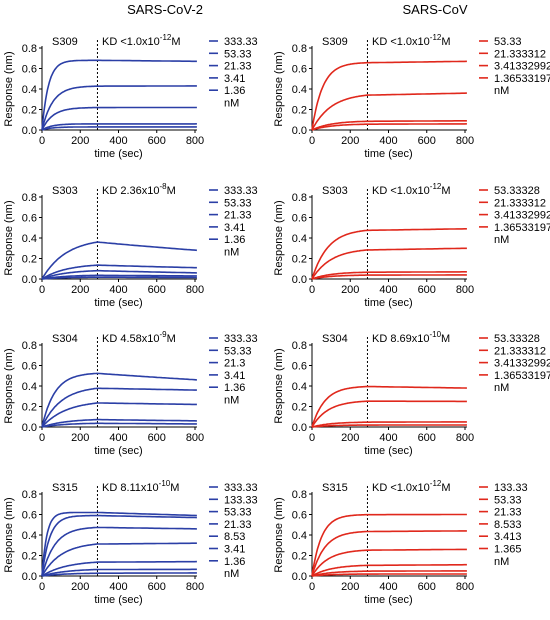 This screenshot has width=550, height=620. Describe the element at coordinates (234, 537) in the screenshot. I see `legend-label: 8.53` at that location.